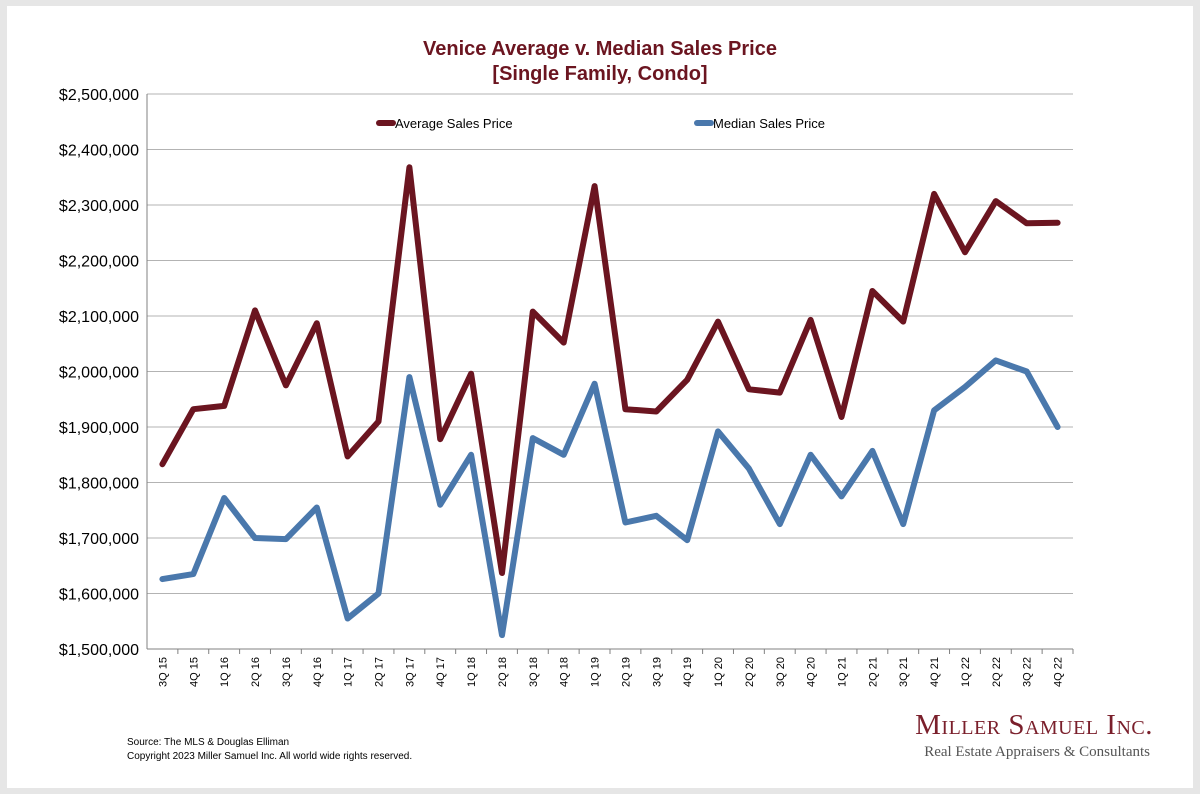  Describe the element at coordinates (194, 672) in the screenshot. I see `x-tick-label: 4Q 15` at that location.